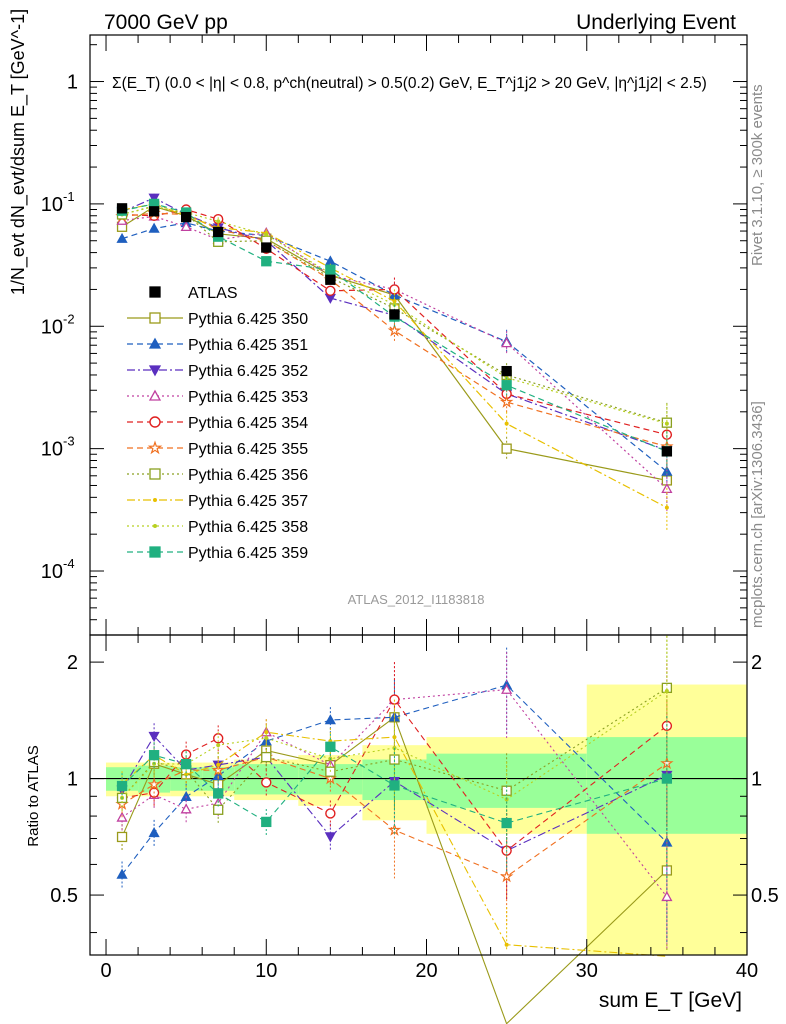 This screenshot has width=786, height=1024. Describe the element at coordinates (248, 553) in the screenshot. I see `legend-label: Pythia 6.425 359` at that location.